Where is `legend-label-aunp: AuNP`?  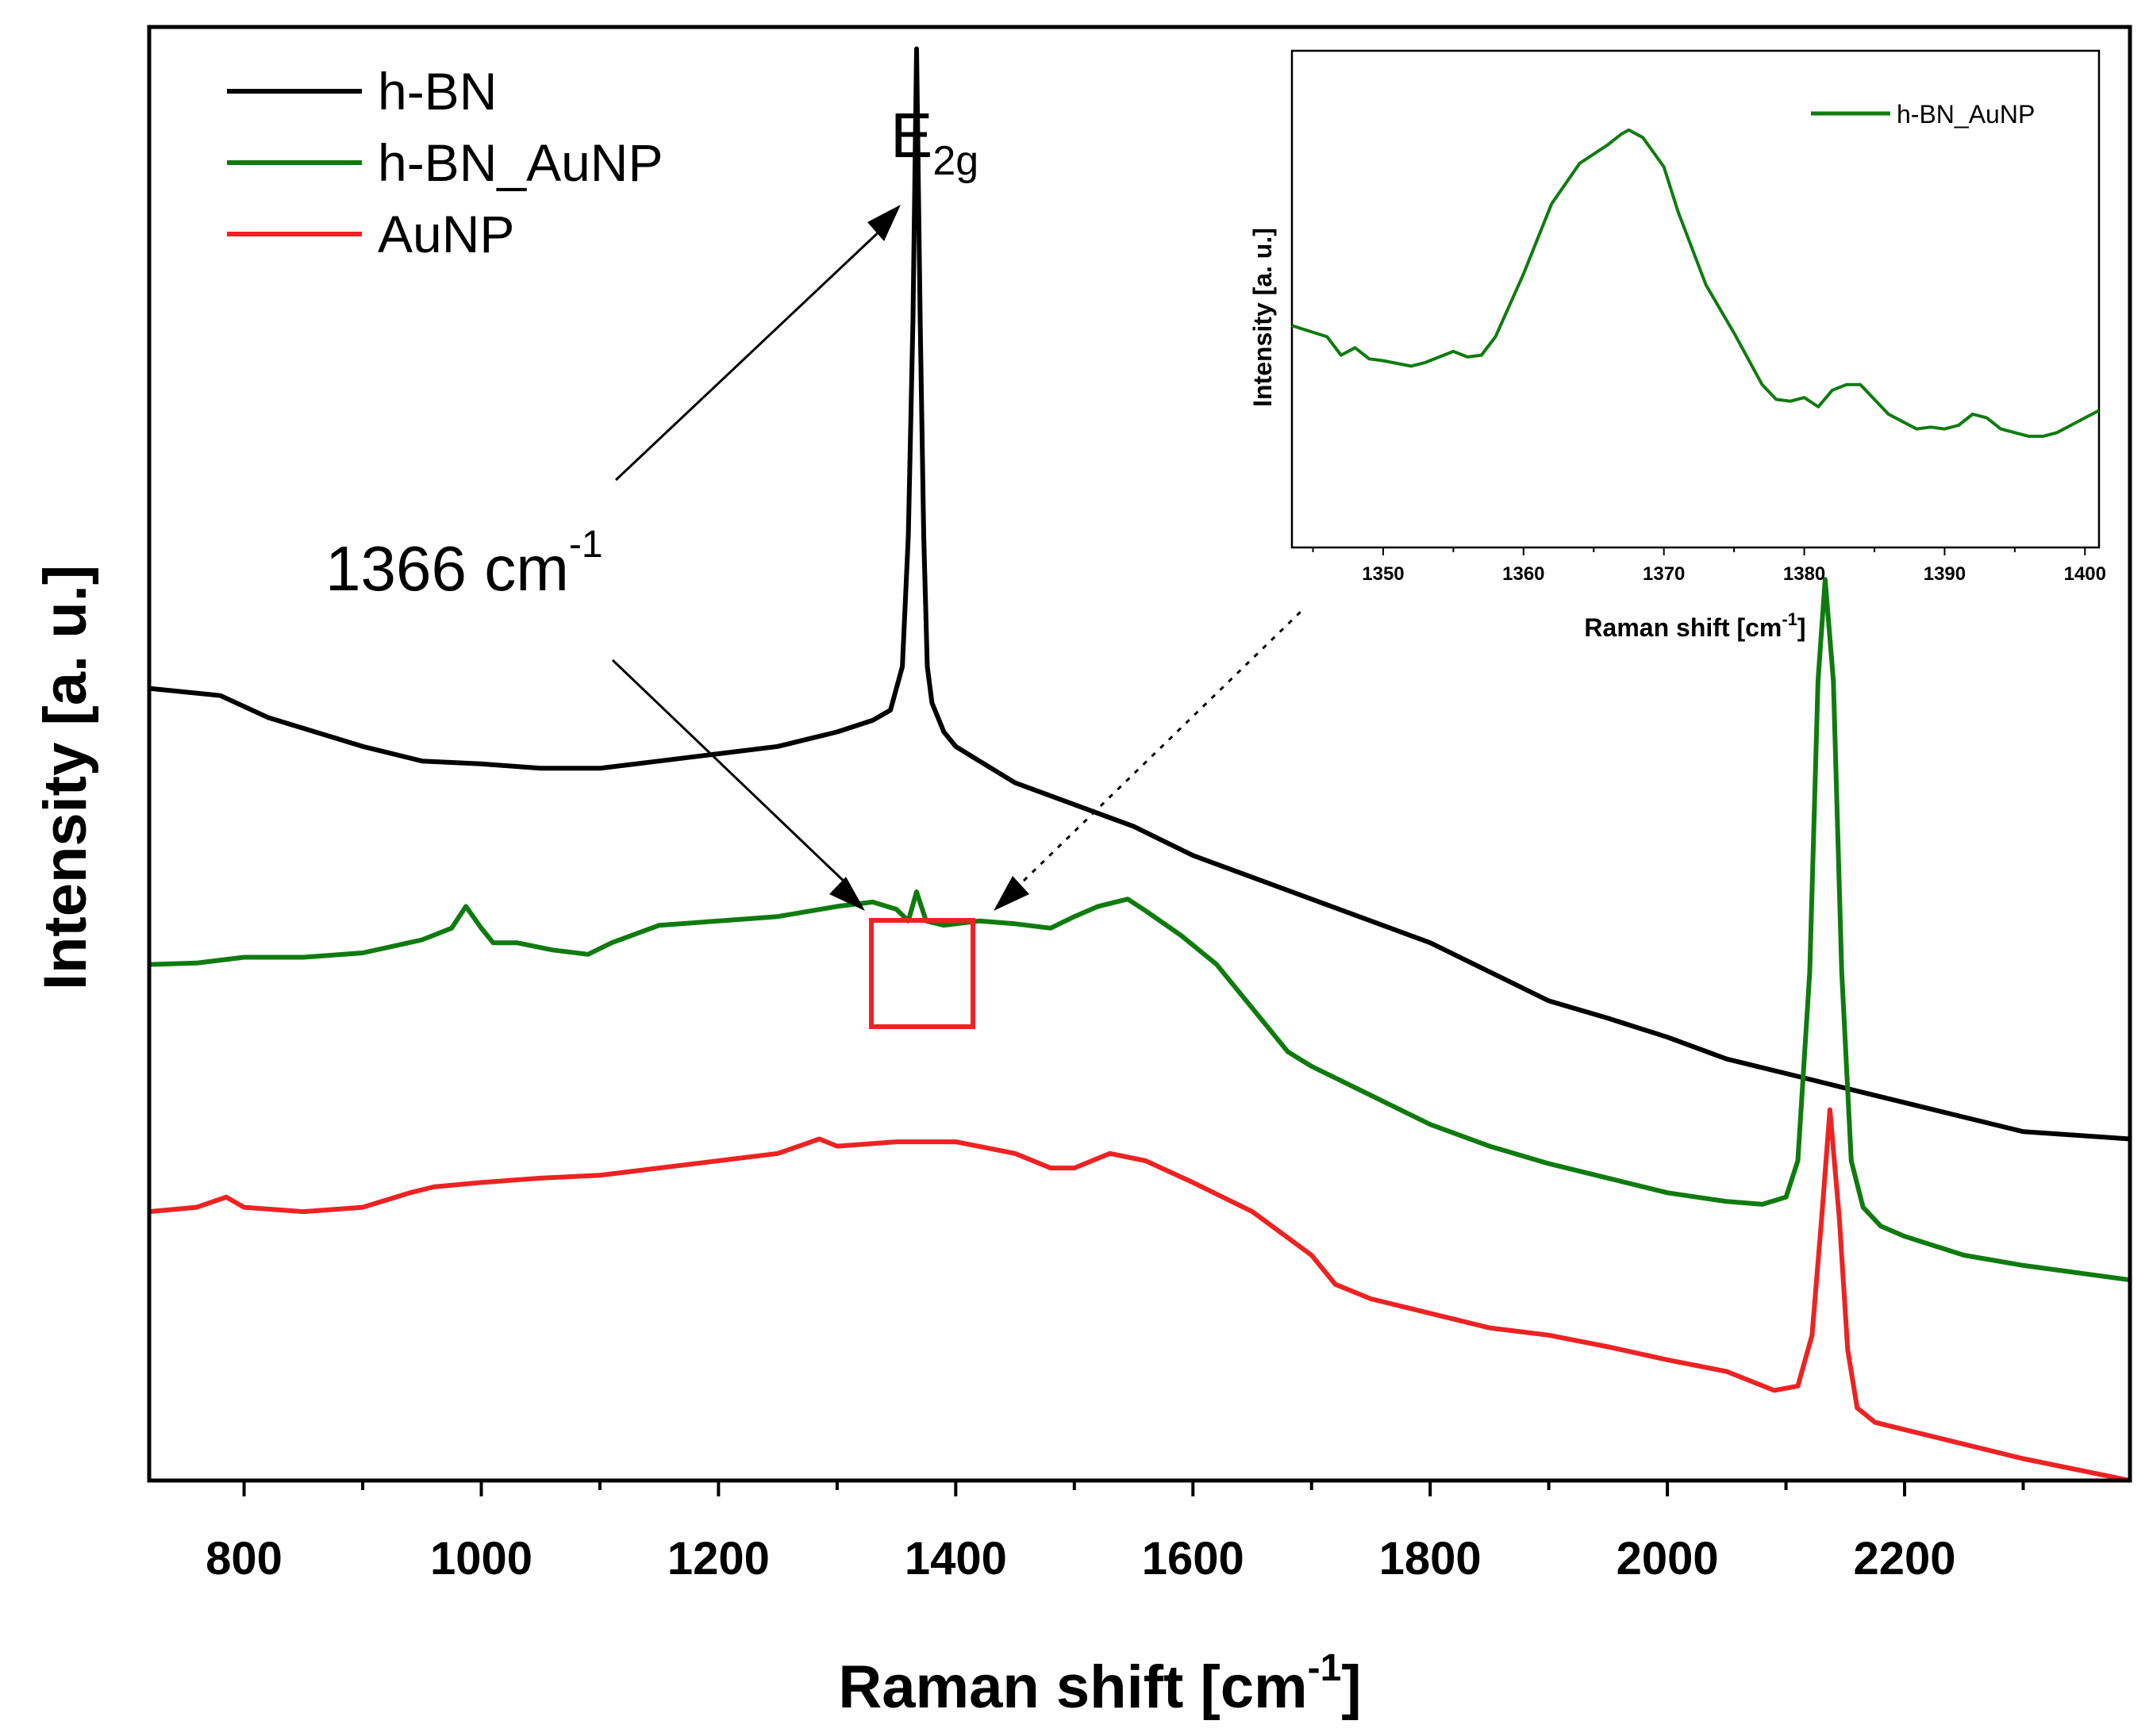 legend-label-aunp: AuNP is located at coordinates (446, 234).